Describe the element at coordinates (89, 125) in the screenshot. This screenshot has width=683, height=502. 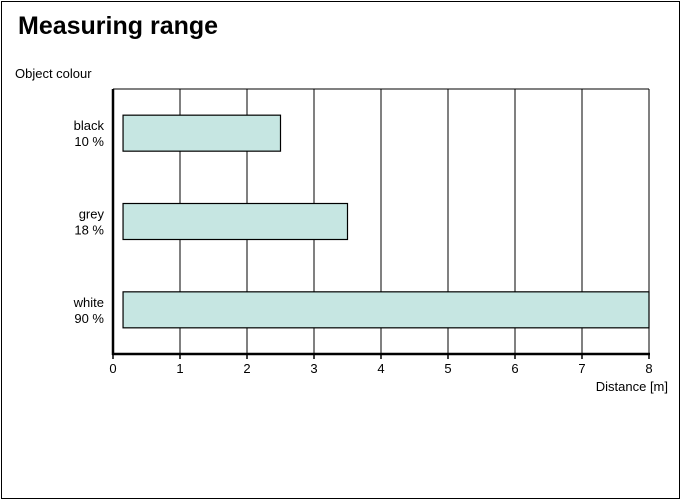
I see `y-tick-label-name: black` at that location.